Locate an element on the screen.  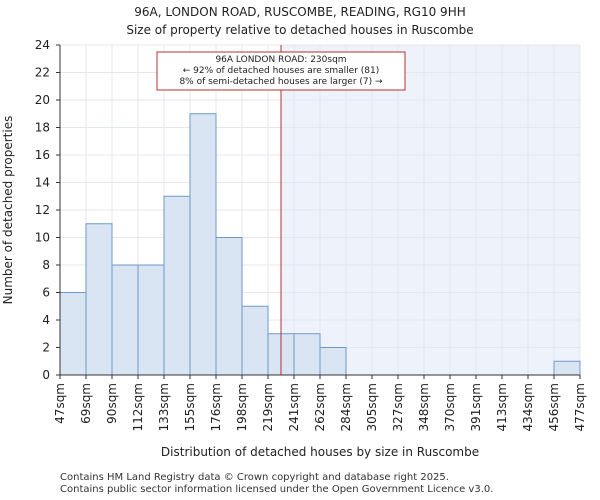
x-tick-label: 69sqm is located at coordinates (86, 403).